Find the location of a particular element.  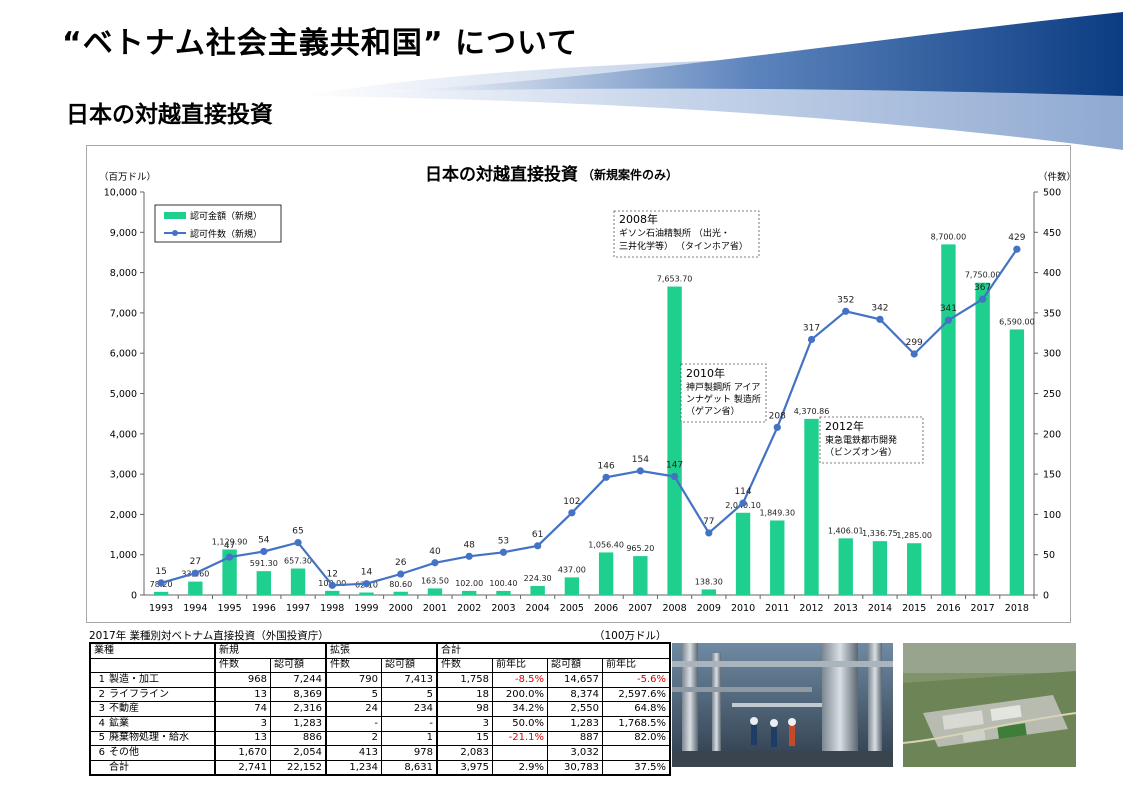

y-right-tick-label: 450 is located at coordinates (1052, 233).